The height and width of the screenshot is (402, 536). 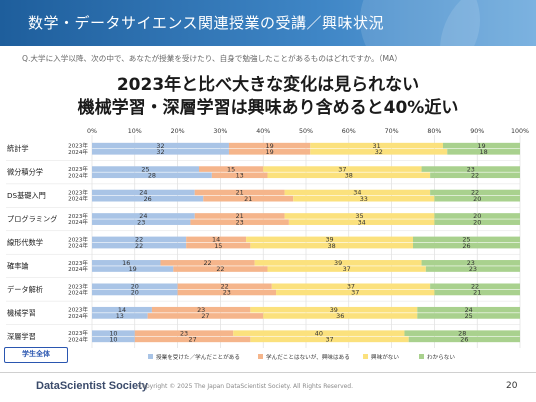 I want to click on header-decoration, so click(x=488, y=23).